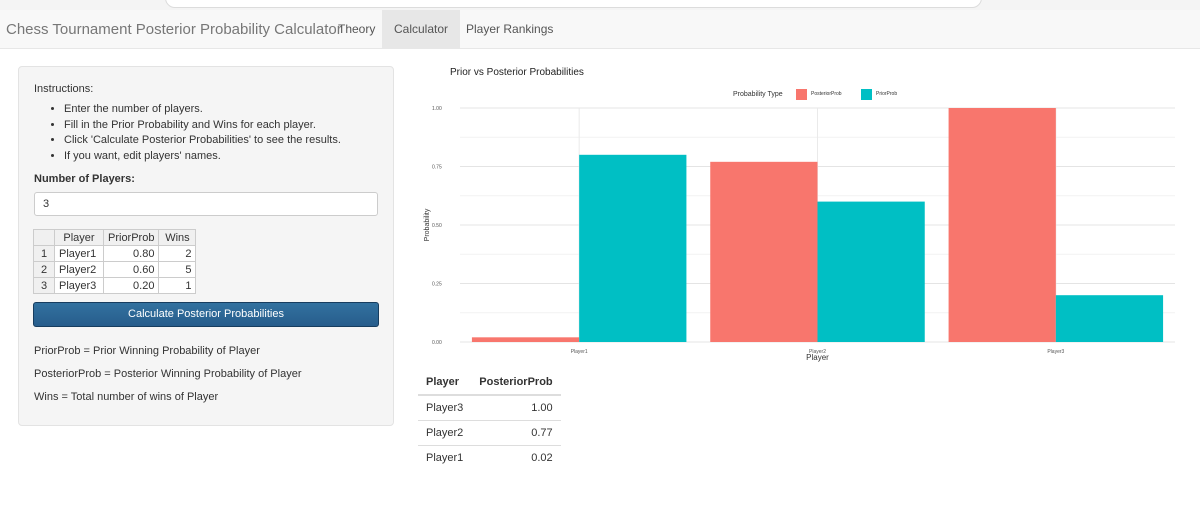  What do you see at coordinates (817, 357) in the screenshot?
I see `x-axis-label: Player` at bounding box center [817, 357].